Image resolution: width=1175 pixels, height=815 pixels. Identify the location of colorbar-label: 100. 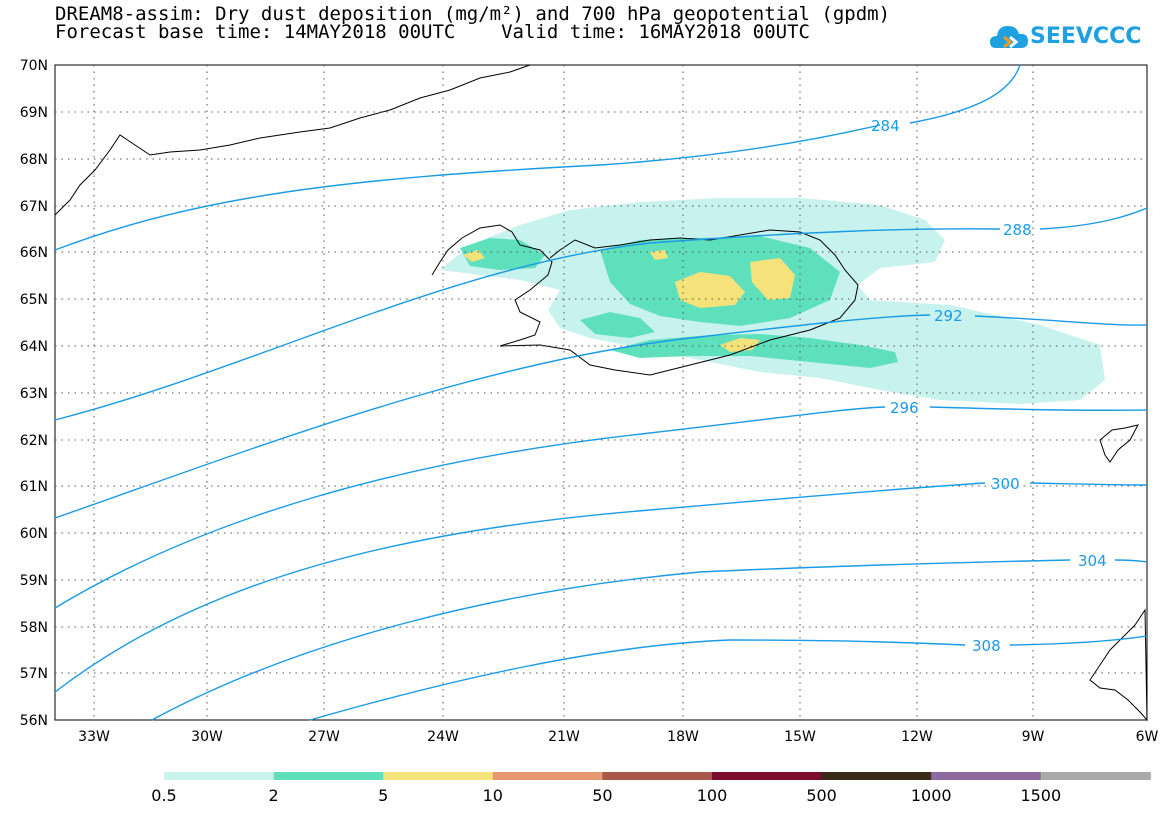
(712, 795).